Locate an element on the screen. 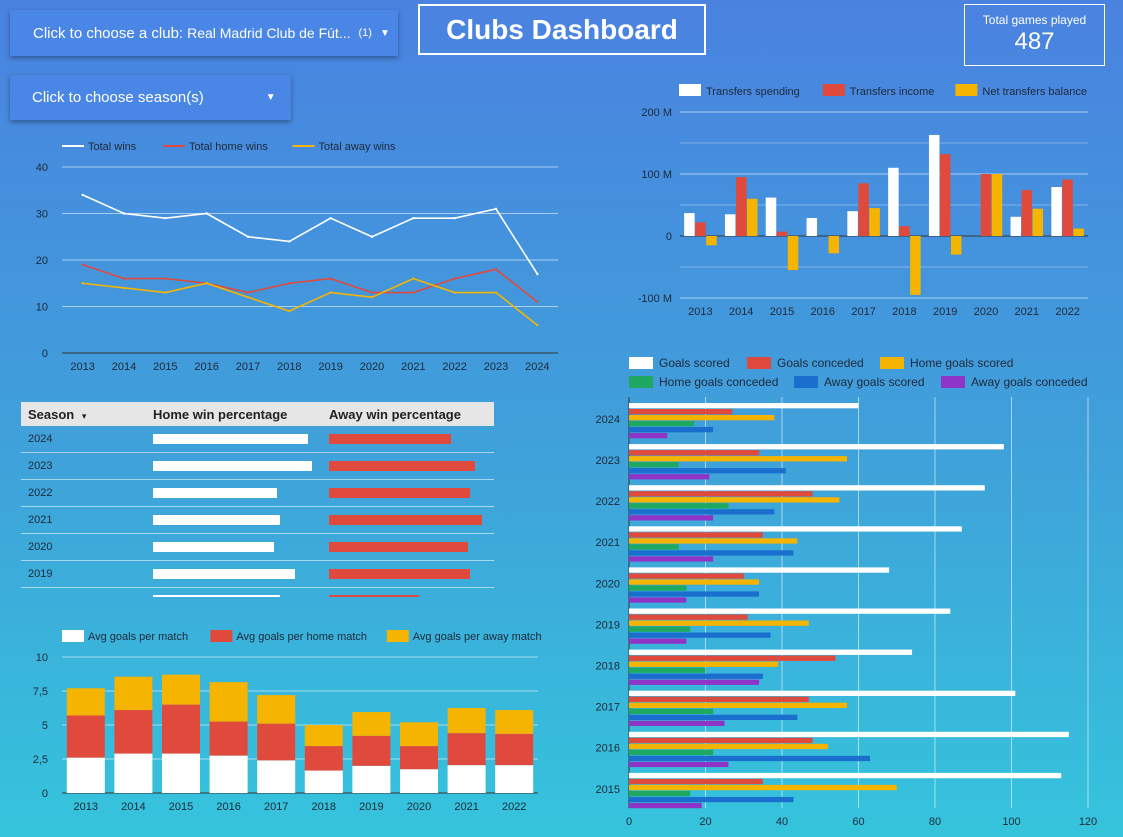 Image resolution: width=1123 pixels, height=837 pixels. legend-label: Goals scored is located at coordinates (694, 363).